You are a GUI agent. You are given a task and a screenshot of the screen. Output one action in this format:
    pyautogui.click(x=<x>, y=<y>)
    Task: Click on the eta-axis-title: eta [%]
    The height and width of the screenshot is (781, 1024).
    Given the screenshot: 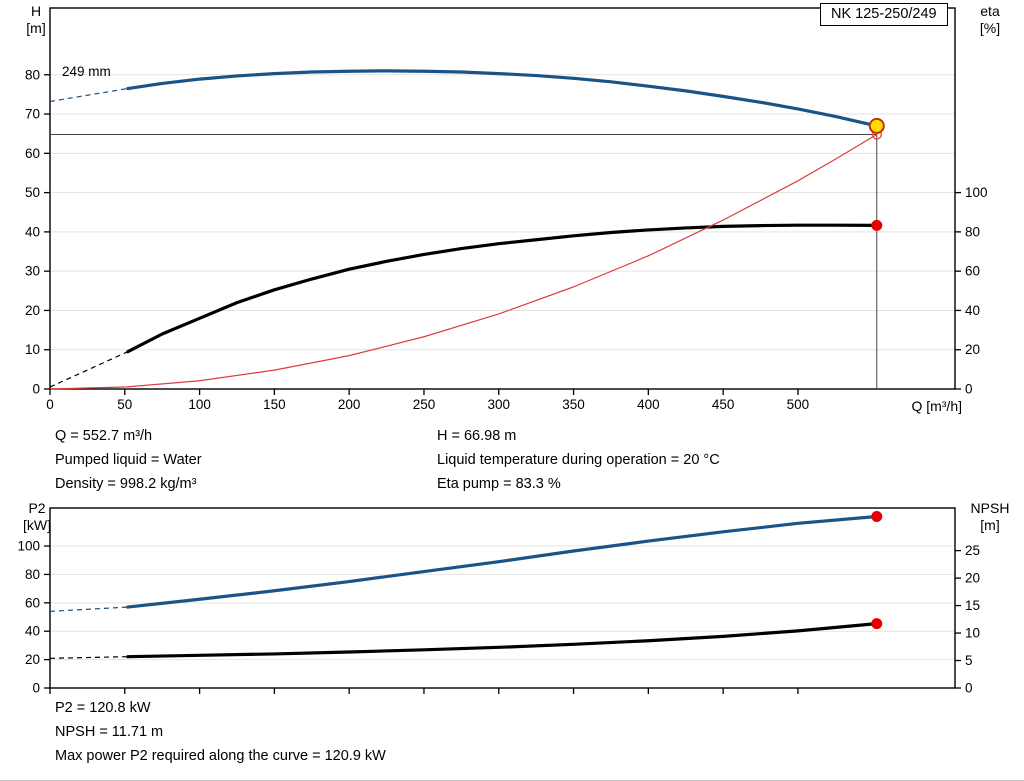 What is the action you would take?
    pyautogui.click(x=990, y=20)
    